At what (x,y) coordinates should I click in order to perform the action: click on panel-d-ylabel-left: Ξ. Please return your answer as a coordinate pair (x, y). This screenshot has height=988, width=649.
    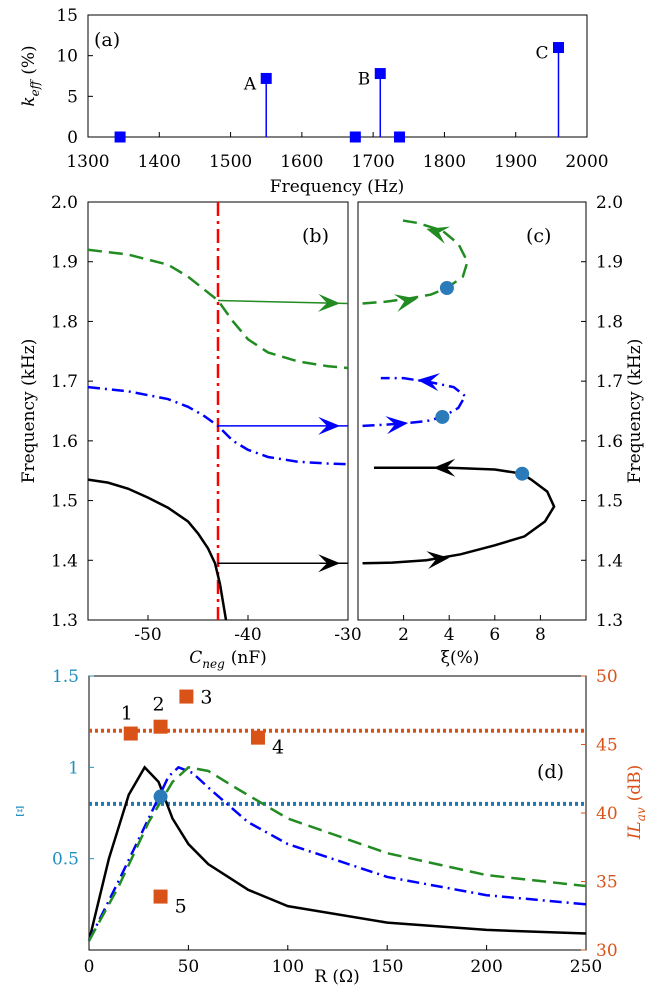
    Looking at the image, I should click on (19, 812).